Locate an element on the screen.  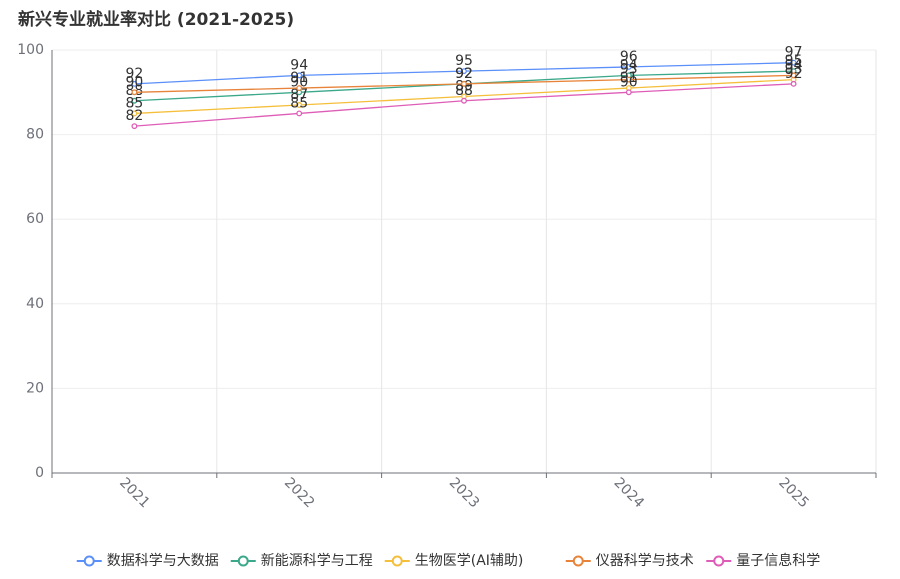
legend-item: 仪器科学与技术 is located at coordinates (629, 561).